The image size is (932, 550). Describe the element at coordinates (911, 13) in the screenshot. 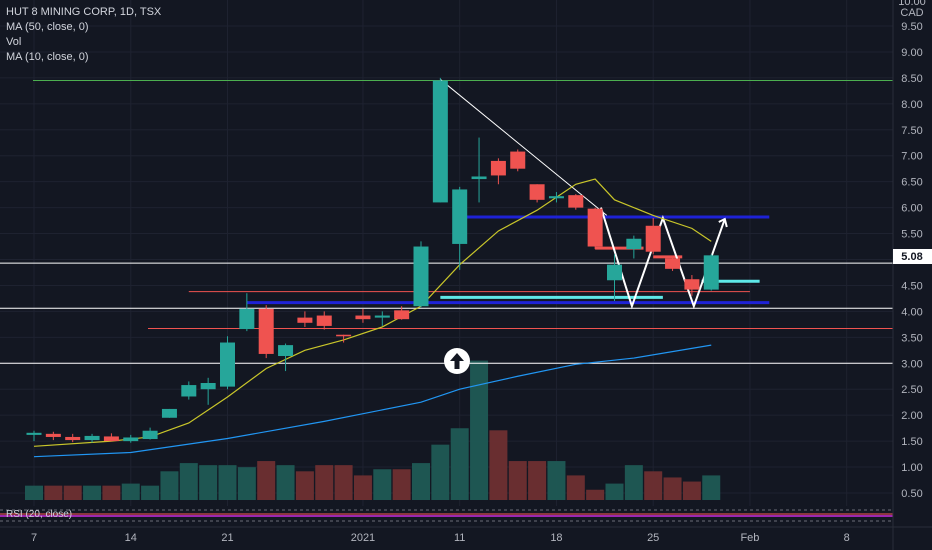

I see `currency-code: CAD` at that location.